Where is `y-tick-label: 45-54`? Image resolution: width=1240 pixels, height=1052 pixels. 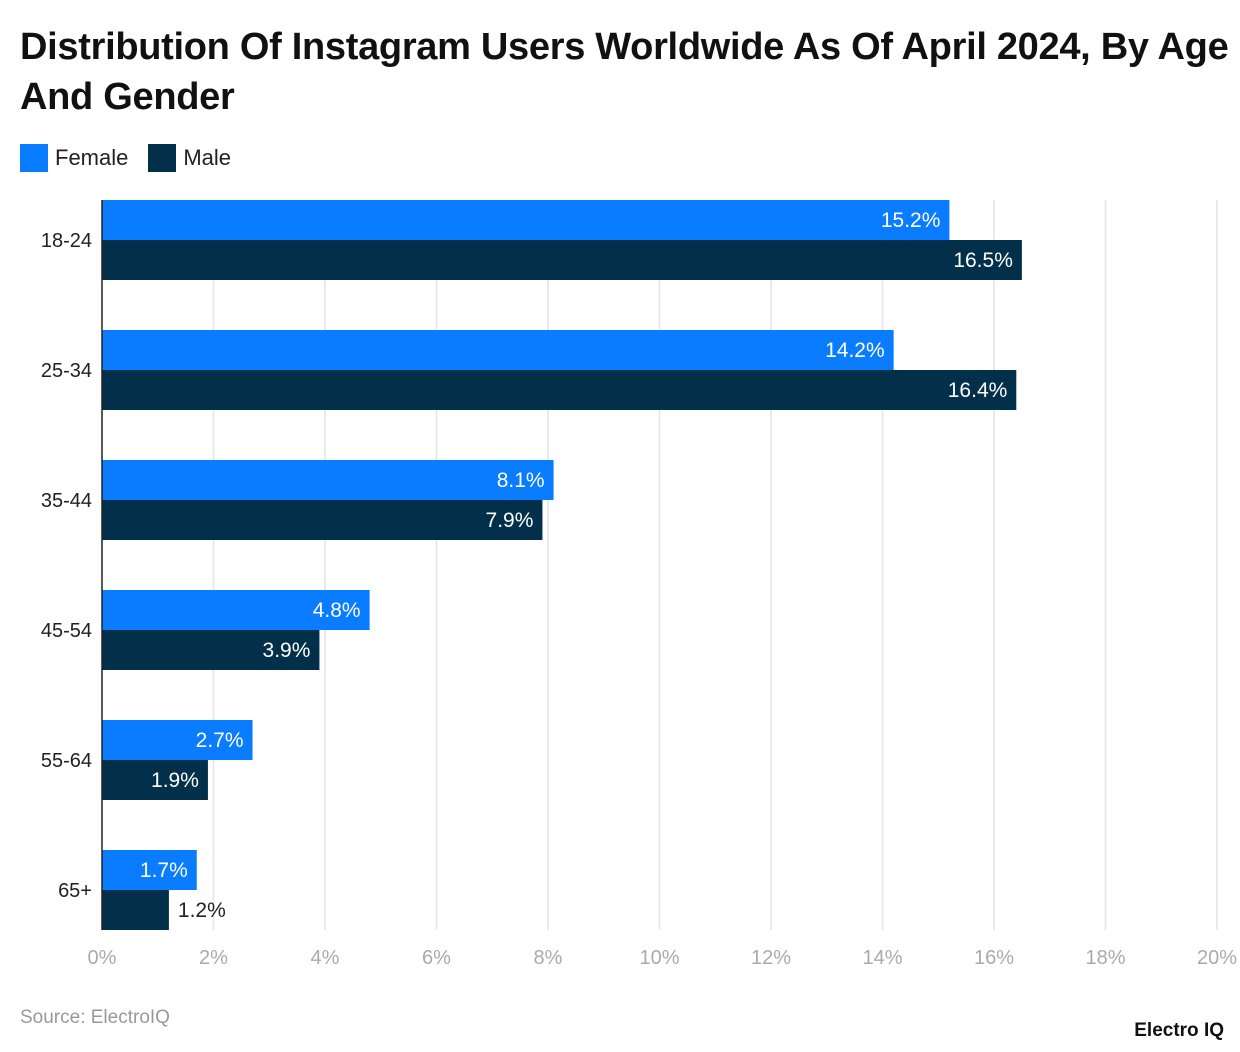 y-tick-label: 45-54 is located at coordinates (66, 631).